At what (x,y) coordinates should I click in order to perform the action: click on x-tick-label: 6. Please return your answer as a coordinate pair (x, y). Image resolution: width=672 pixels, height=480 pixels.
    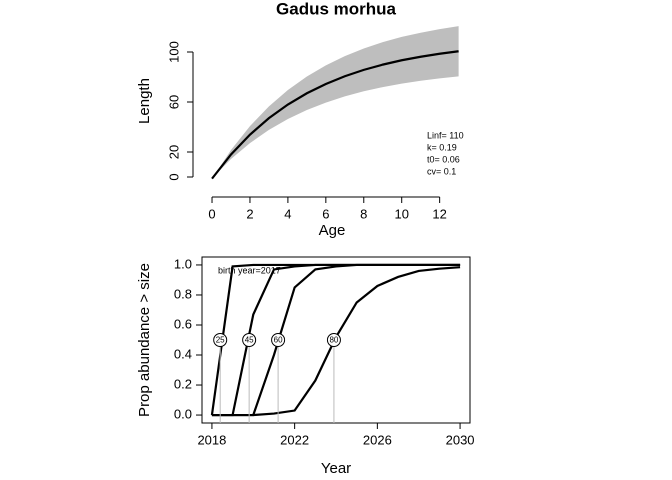
    Looking at the image, I should click on (325, 213).